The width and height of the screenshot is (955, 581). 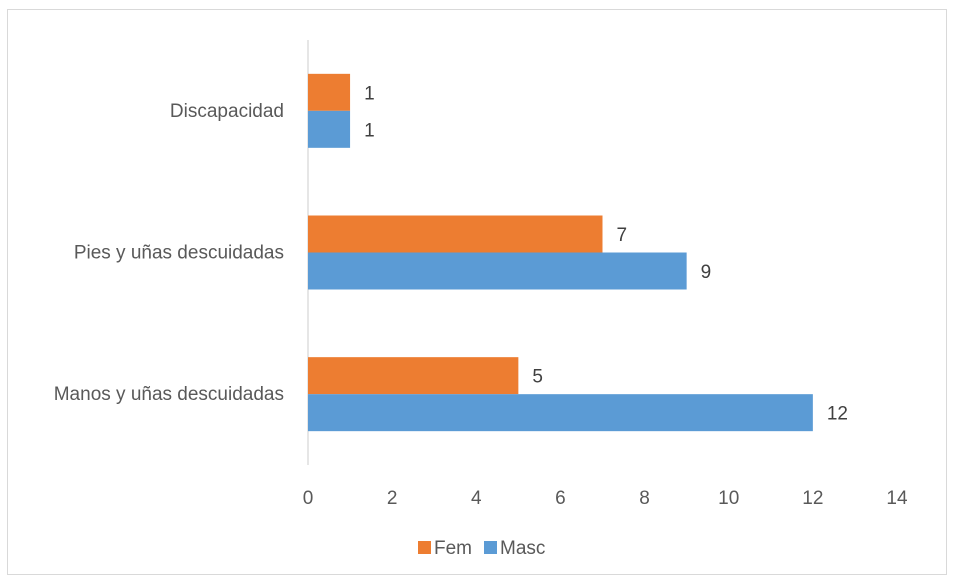 I want to click on x-tick-label: 14, so click(x=897, y=498).